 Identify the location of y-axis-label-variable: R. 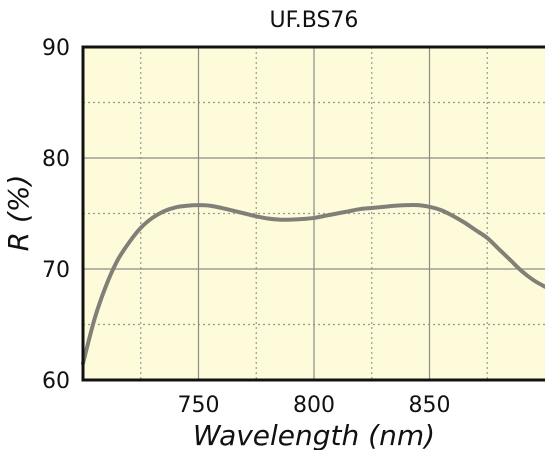
(18, 241).